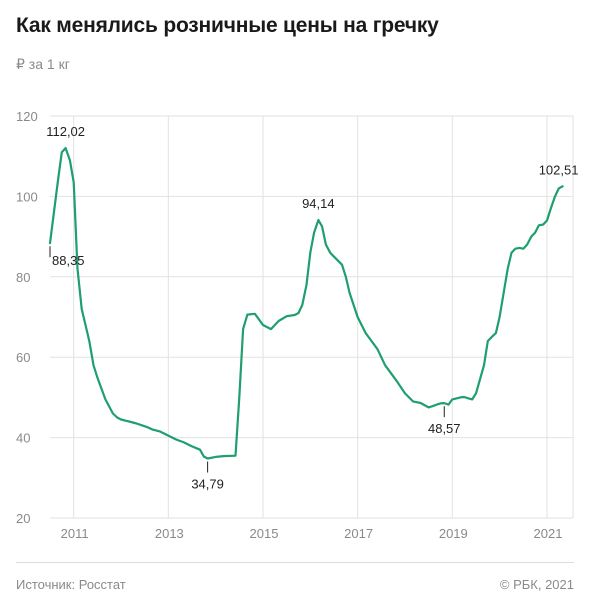 Image resolution: width=590 pixels, height=608 pixels. Describe the element at coordinates (264, 533) in the screenshot. I see `x-tick-label: 2015` at that location.